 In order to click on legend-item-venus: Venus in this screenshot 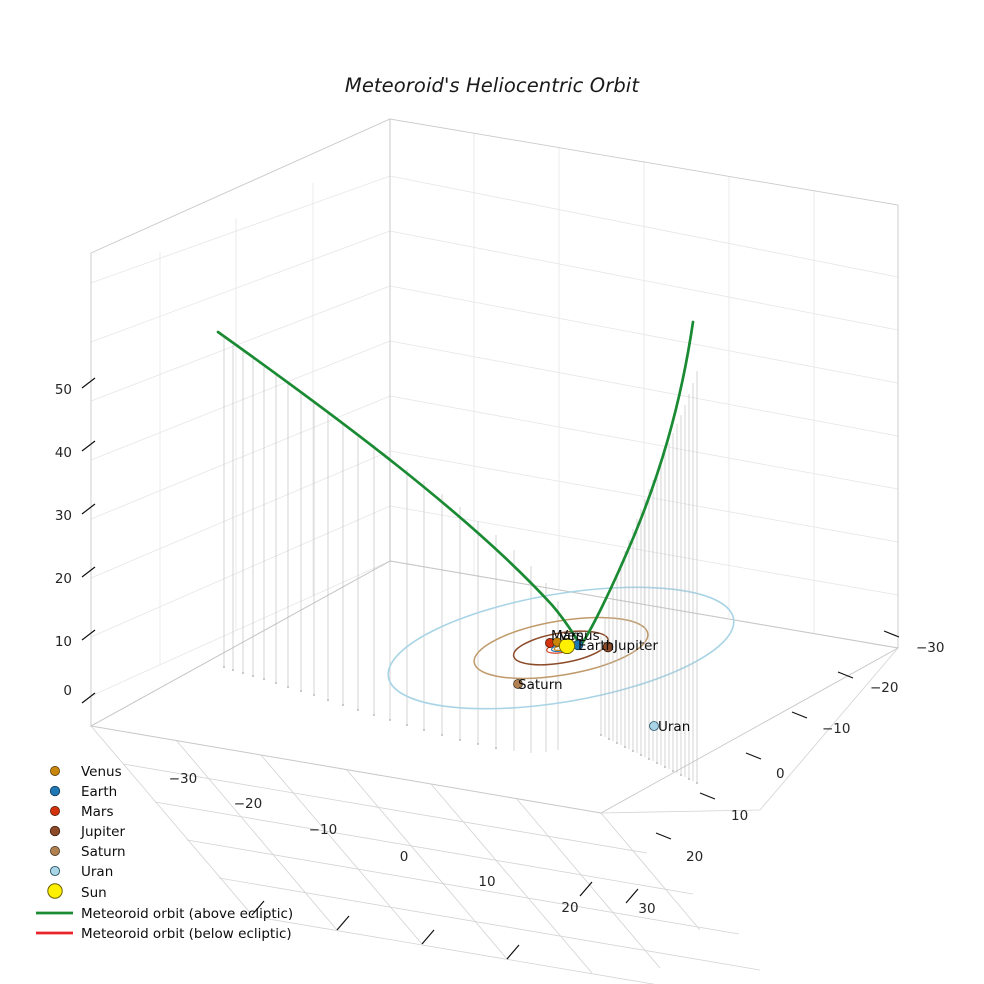, I will do `click(86, 772)`.